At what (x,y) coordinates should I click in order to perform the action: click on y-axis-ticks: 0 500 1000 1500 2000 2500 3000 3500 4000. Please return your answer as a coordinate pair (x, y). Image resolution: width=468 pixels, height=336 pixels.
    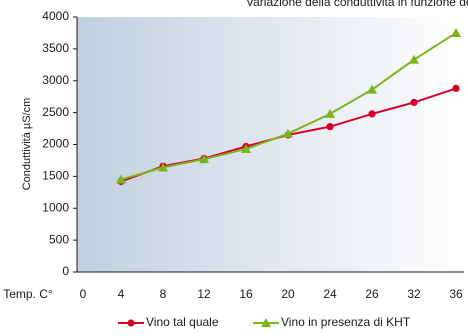
    Looking at the image, I should click on (59, 143).